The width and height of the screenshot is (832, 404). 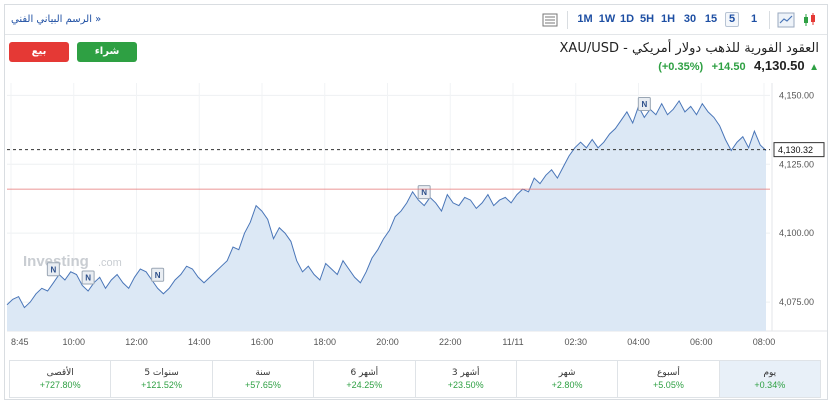 I want to click on candlestick-icon, so click(x=810, y=20).